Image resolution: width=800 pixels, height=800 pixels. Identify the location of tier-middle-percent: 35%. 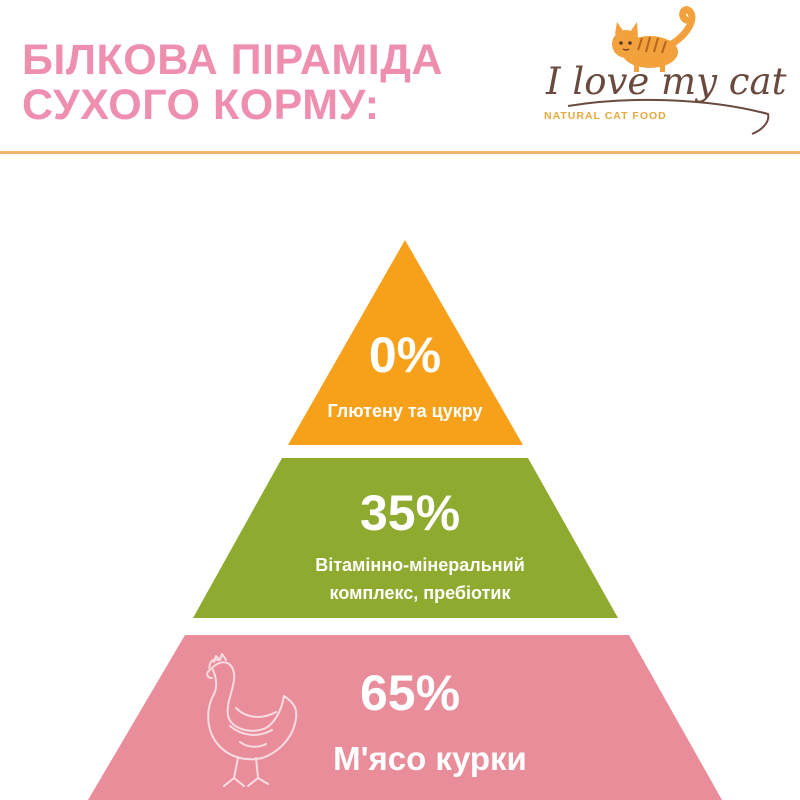
(410, 513).